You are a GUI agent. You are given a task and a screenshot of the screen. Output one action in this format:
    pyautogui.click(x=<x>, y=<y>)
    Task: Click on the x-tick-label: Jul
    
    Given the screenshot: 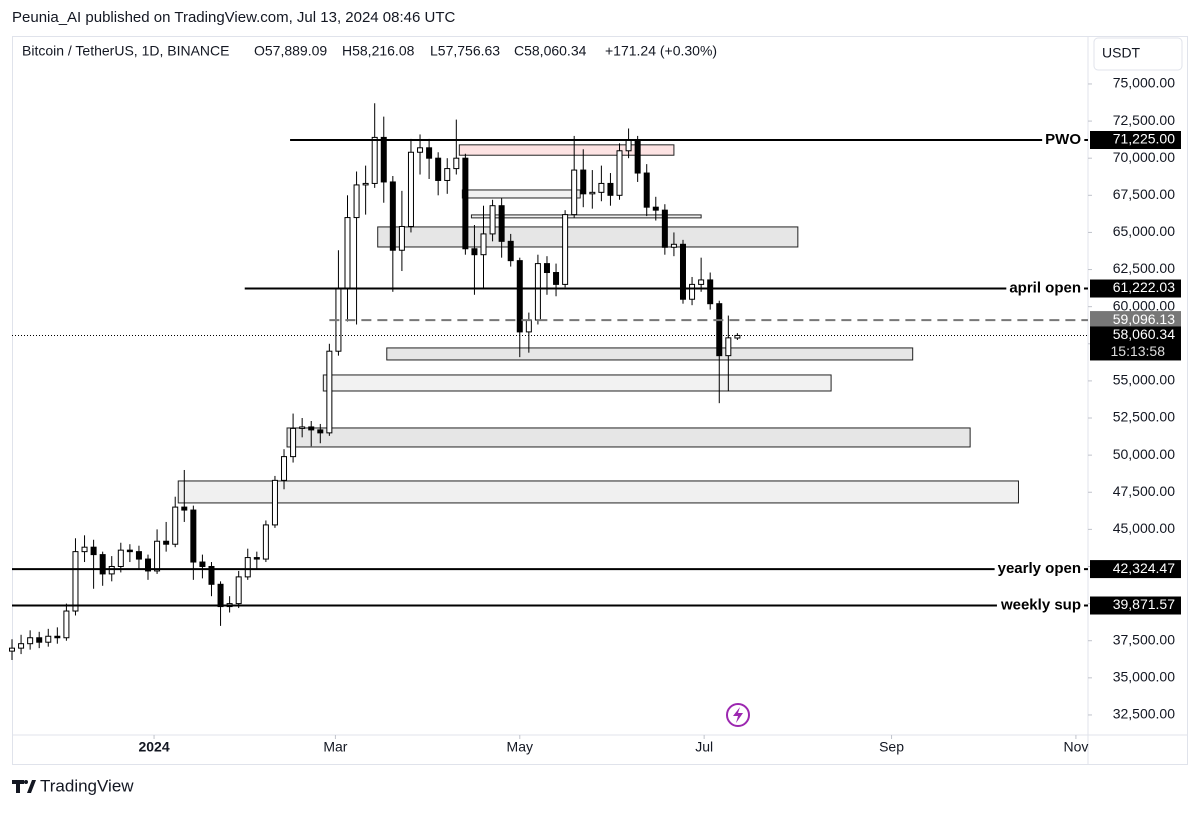 What is the action you would take?
    pyautogui.click(x=704, y=747)
    